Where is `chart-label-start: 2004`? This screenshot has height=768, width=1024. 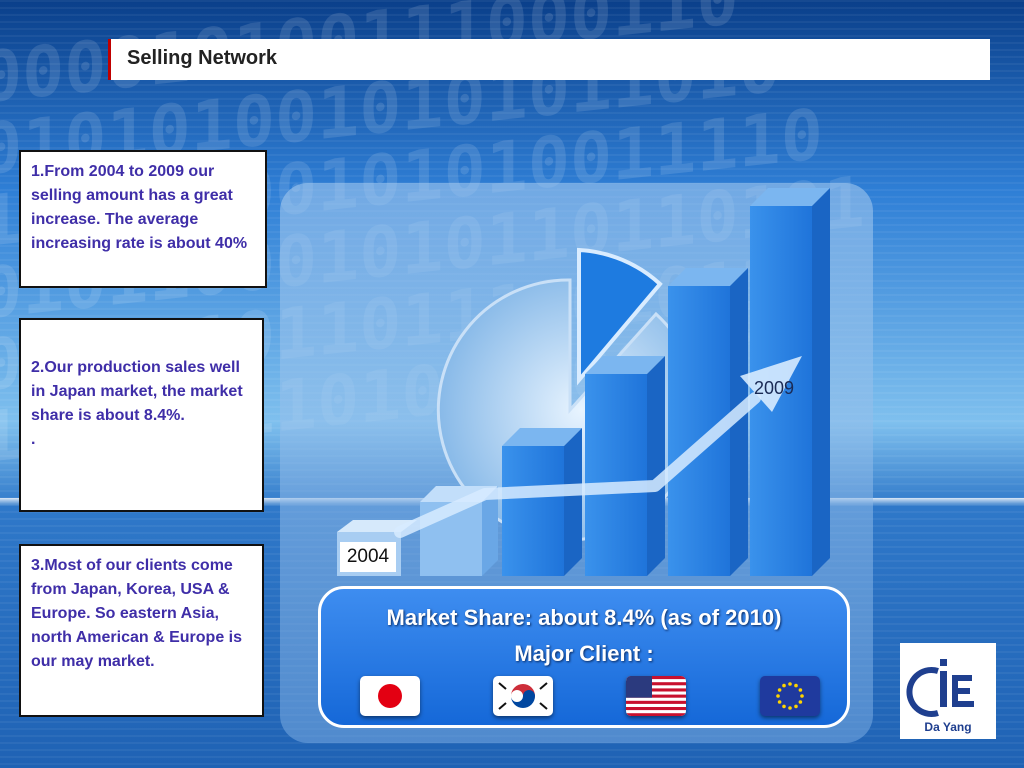
chart-label-start: 2004 is located at coordinates (368, 557).